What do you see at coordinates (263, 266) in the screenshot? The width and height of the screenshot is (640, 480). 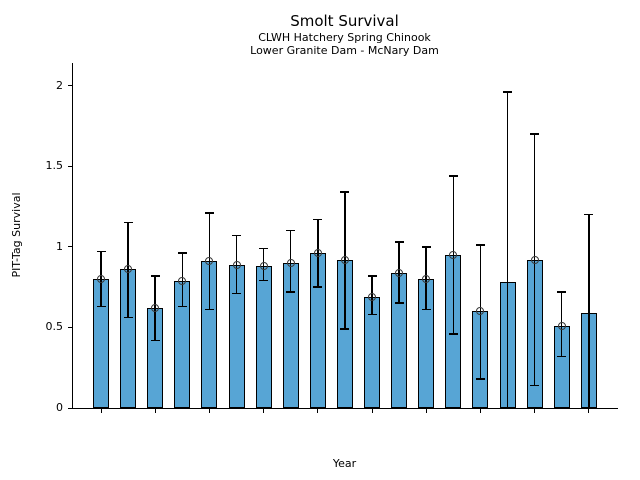 I see `marker-2012` at bounding box center [263, 266].